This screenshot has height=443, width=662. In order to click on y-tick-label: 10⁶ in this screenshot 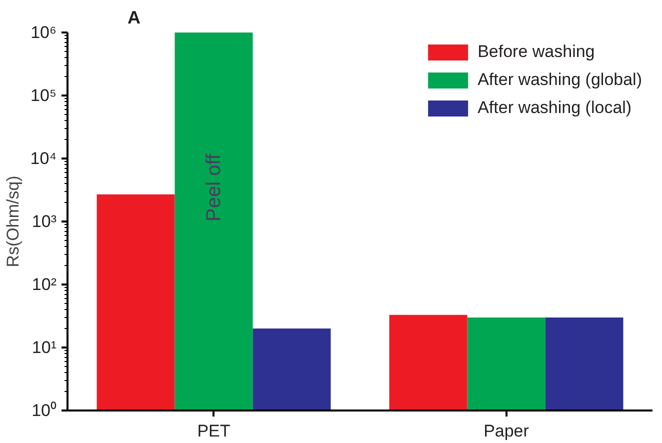, I will do `click(43, 32)`.